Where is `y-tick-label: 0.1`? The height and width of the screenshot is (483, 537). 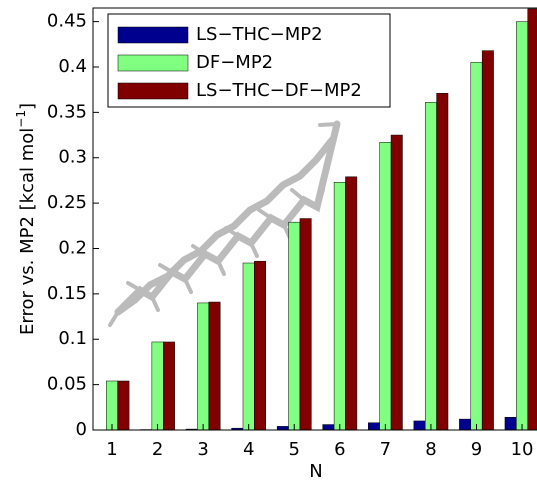 y-tick-label: 0.1 is located at coordinates (72, 338).